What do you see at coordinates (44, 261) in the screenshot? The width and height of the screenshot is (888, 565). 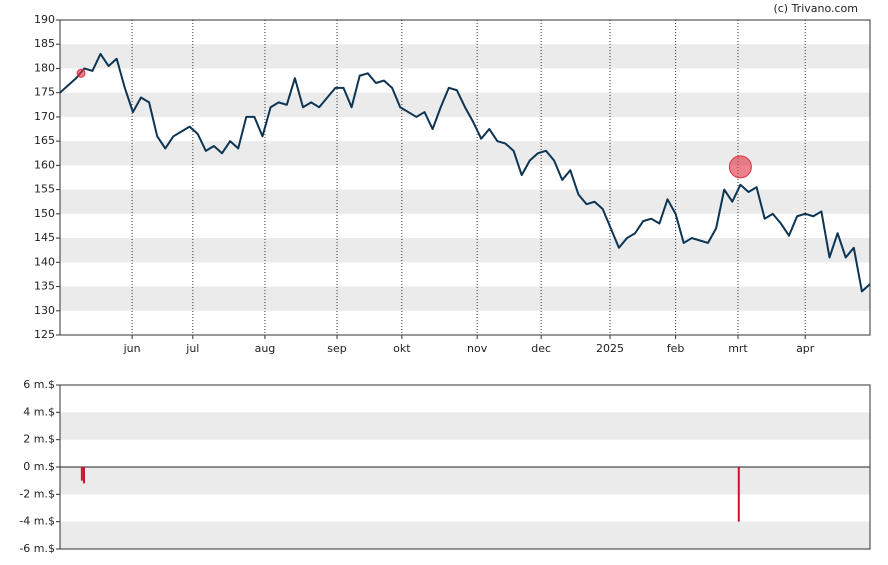 I see `y-tick-label: 140` at bounding box center [44, 261].